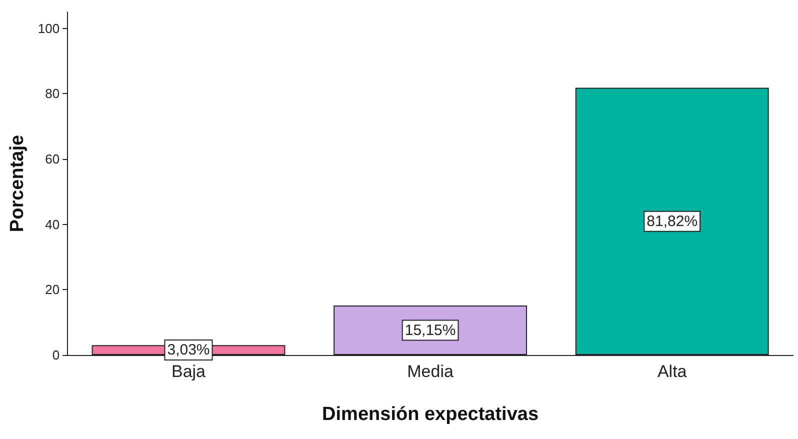 The width and height of the screenshot is (798, 439). What do you see at coordinates (17, 183) in the screenshot?
I see `y-axis-title: Porcentaje` at bounding box center [17, 183].